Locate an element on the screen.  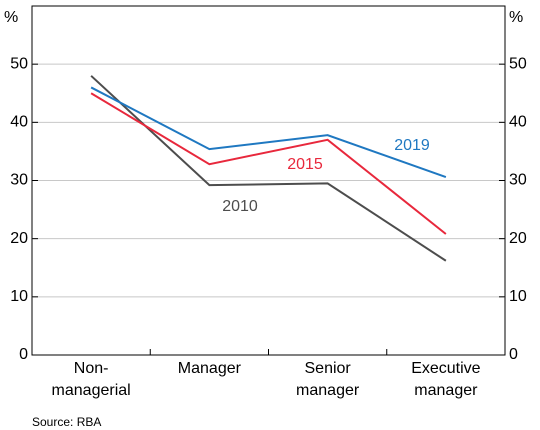
line-series is located at coordinates (268, 132).